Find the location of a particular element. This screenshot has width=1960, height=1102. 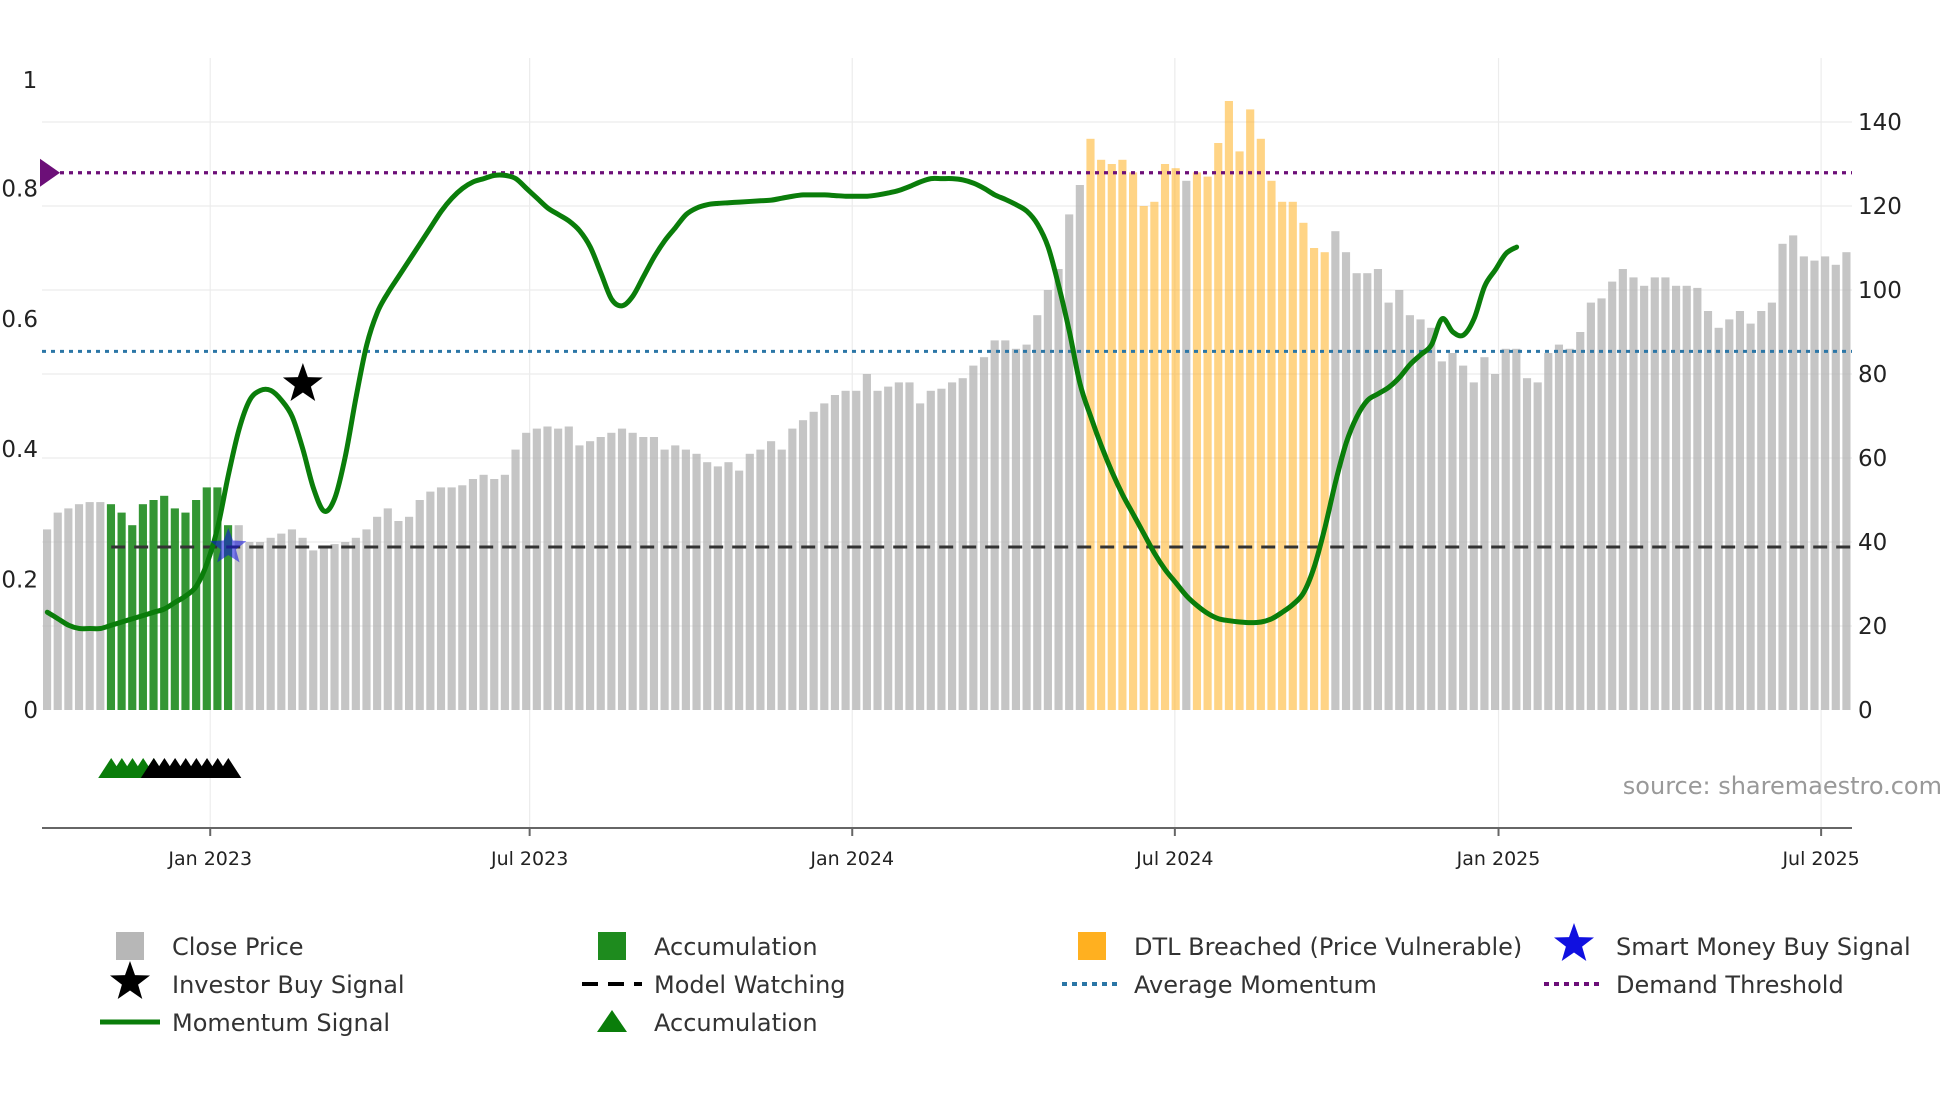

smart-money-buy-signal-star is located at coordinates (228, 545).